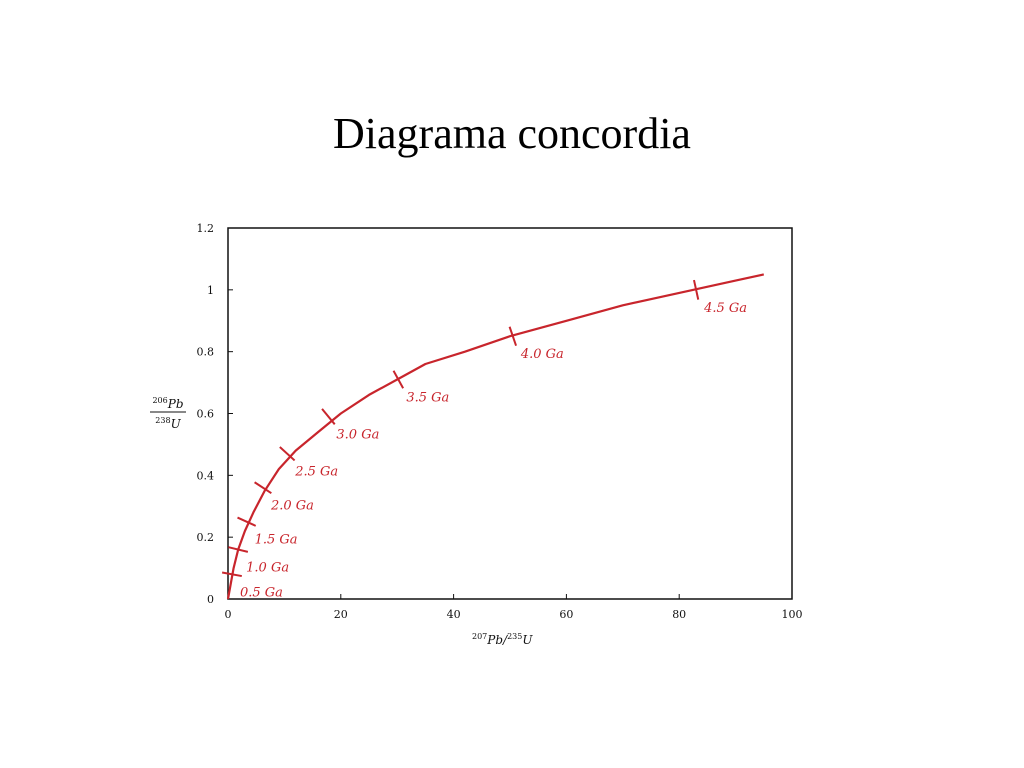 The height and width of the screenshot is (768, 1024). Describe the element at coordinates (292, 506) in the screenshot. I see `age-label: 2.0 Ga` at that location.